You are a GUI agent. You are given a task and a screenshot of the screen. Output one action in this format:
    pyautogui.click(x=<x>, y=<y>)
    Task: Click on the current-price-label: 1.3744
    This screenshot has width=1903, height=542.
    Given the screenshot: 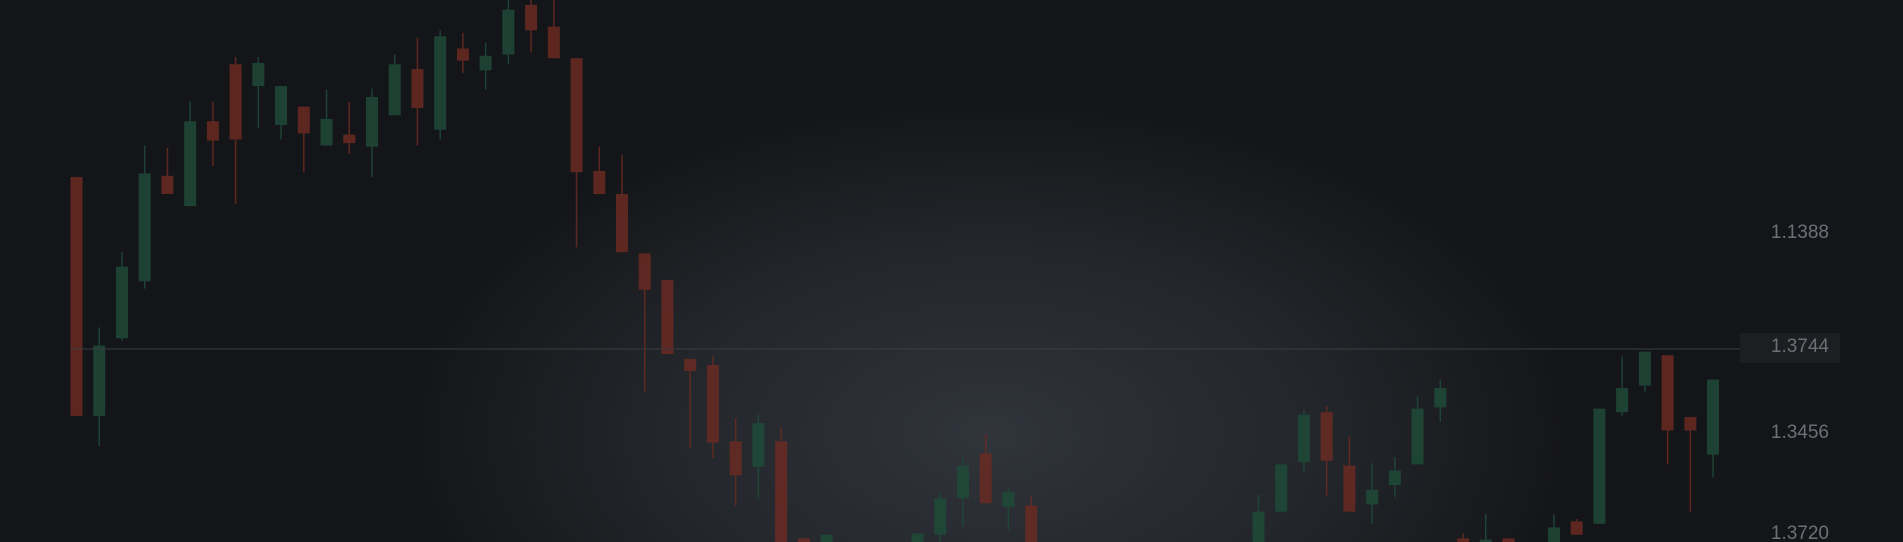 What is the action you would take?
    pyautogui.click(x=1800, y=346)
    